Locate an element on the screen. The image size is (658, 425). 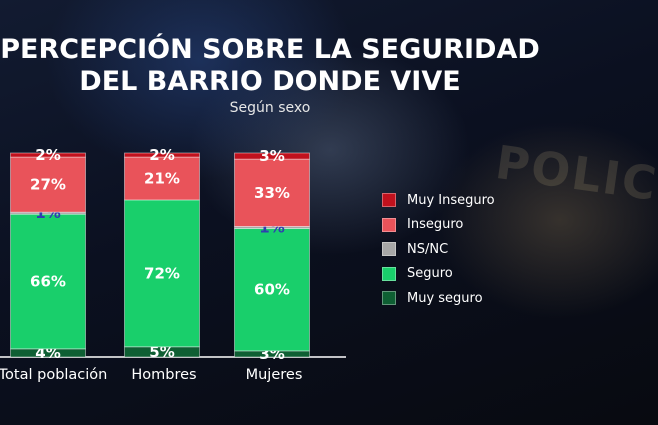
data-label-total-poblacion-inseguro: 27% is located at coordinates (48, 185).